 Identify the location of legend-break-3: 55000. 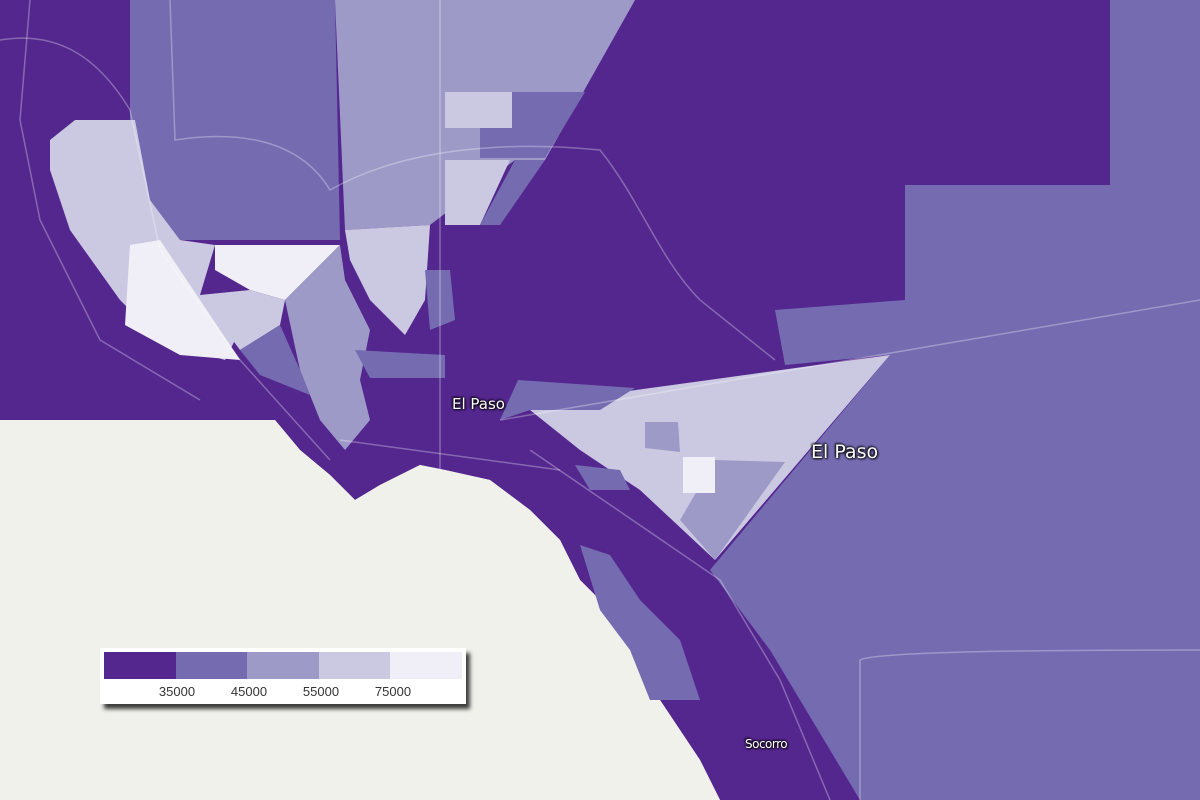
(321, 691).